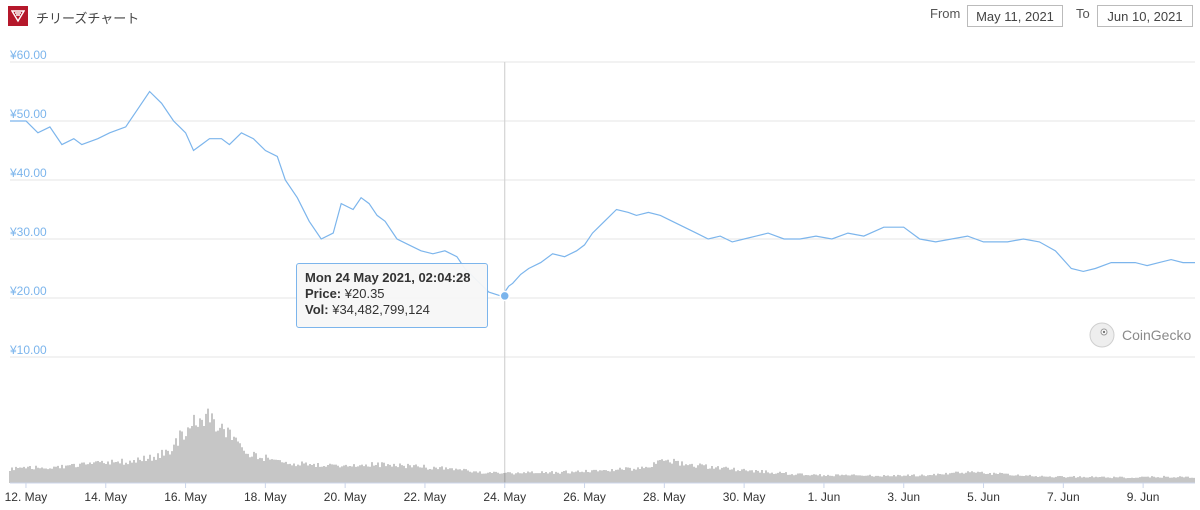 This screenshot has width=1200, height=510. Describe the element at coordinates (945, 13) in the screenshot. I see `from-label: From` at that location.